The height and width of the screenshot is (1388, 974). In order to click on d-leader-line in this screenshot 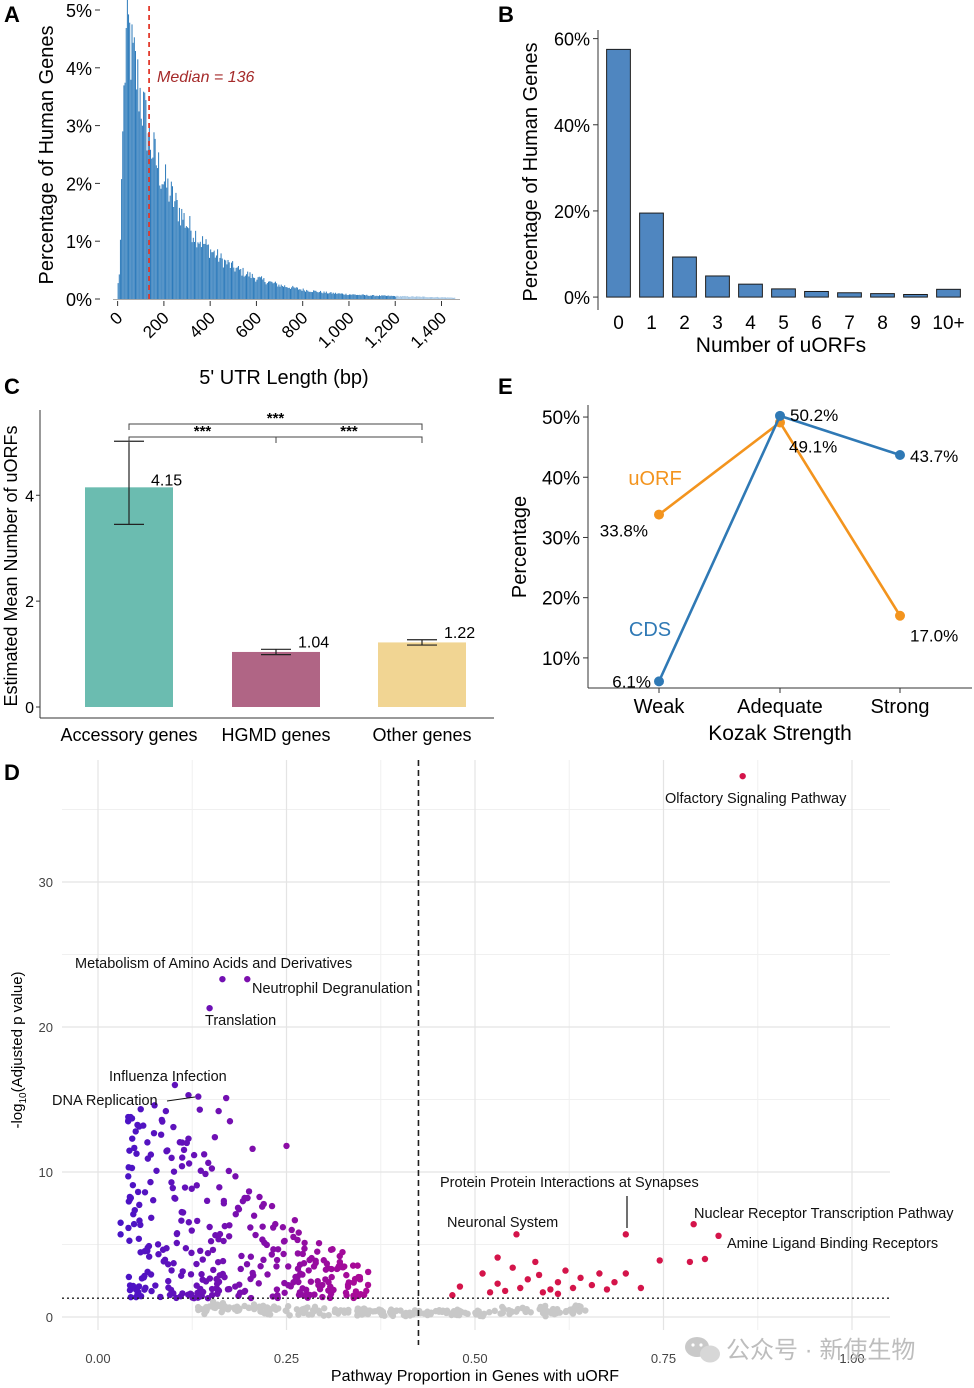, I will do `click(181, 1099)`.